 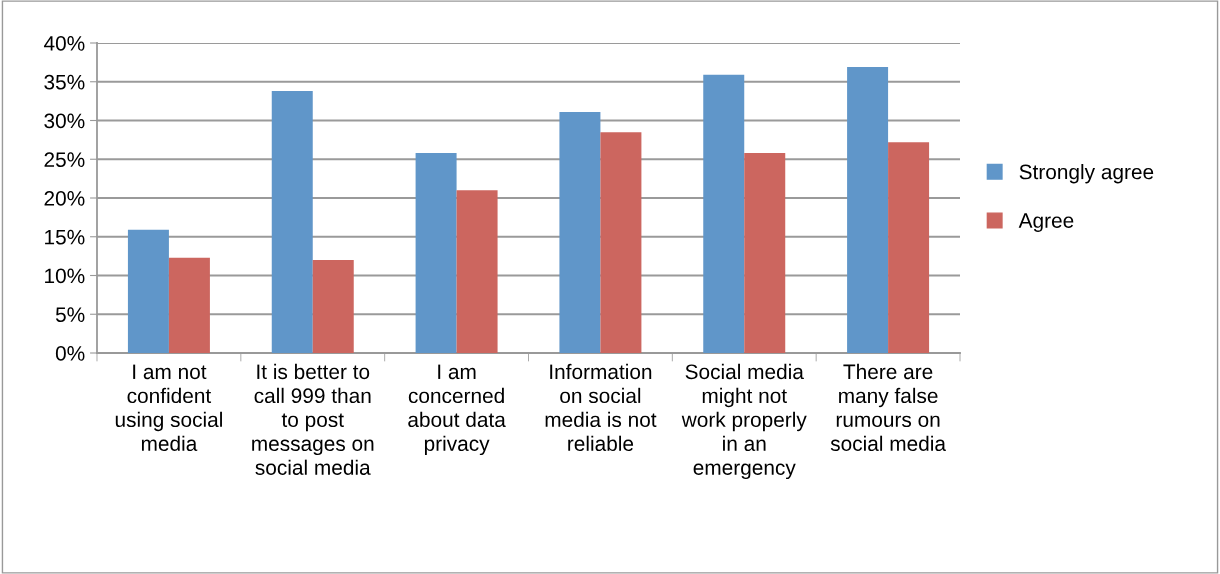 What do you see at coordinates (744, 421) in the screenshot?
I see `x-tick-label: Social media might not work properly in an emergency` at bounding box center [744, 421].